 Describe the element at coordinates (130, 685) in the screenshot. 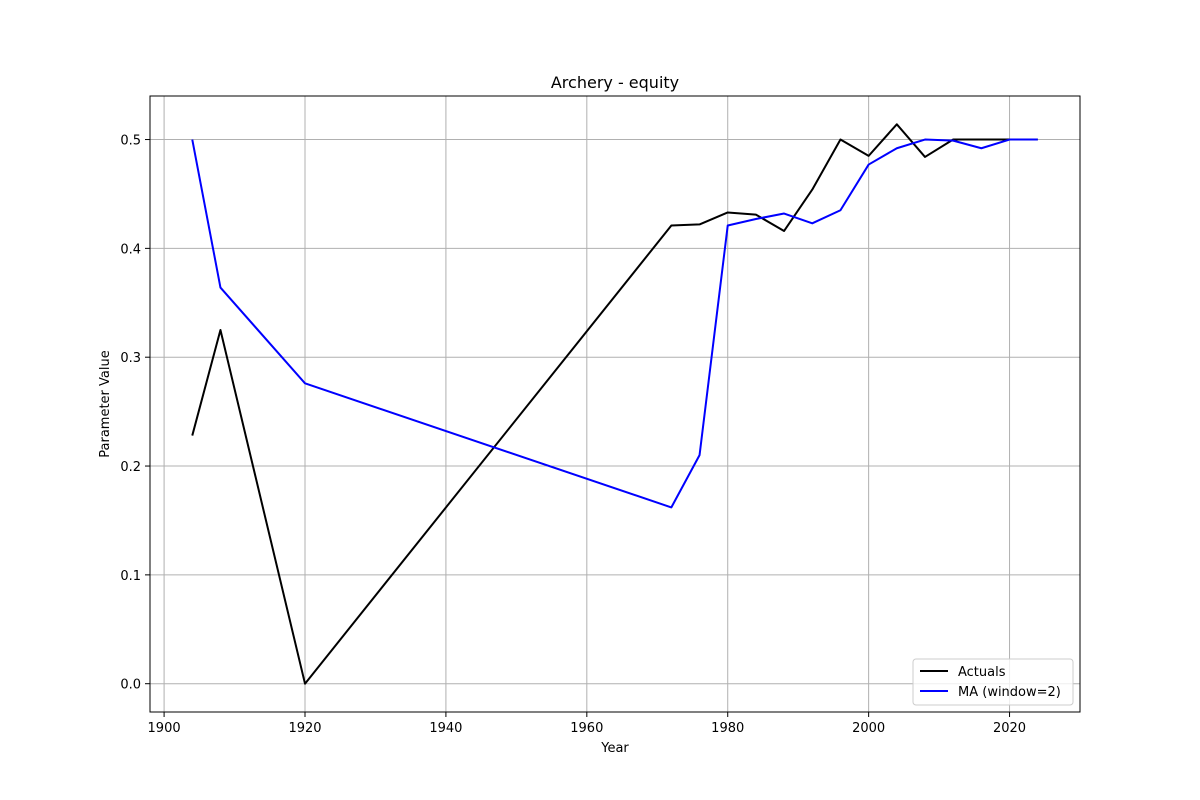

I see `y-tick-label: 0.0` at that location.